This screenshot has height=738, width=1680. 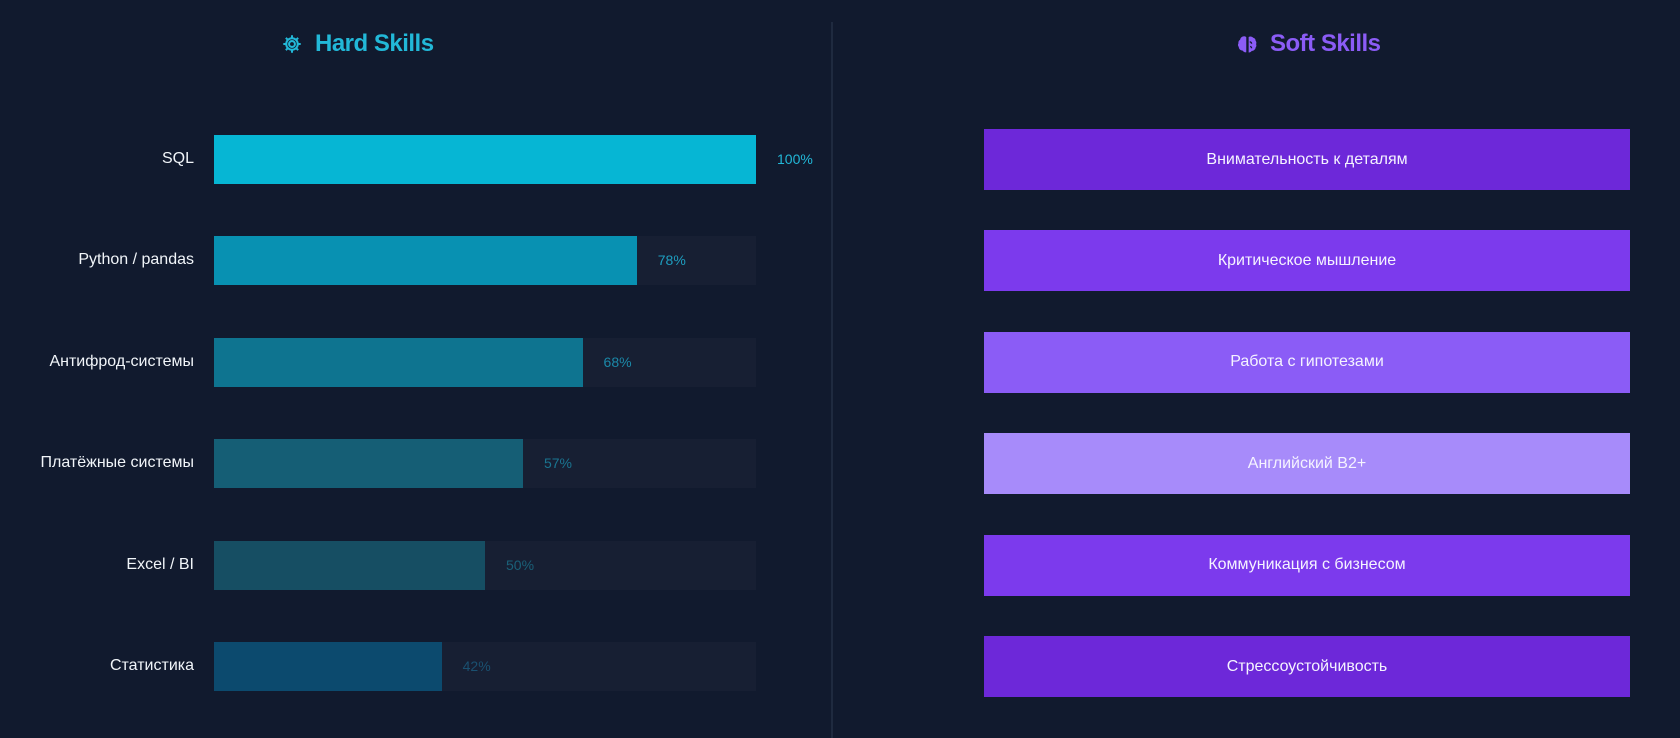 What do you see at coordinates (617, 361) in the screenshot?
I see `bar-value-label: 68%` at bounding box center [617, 361].